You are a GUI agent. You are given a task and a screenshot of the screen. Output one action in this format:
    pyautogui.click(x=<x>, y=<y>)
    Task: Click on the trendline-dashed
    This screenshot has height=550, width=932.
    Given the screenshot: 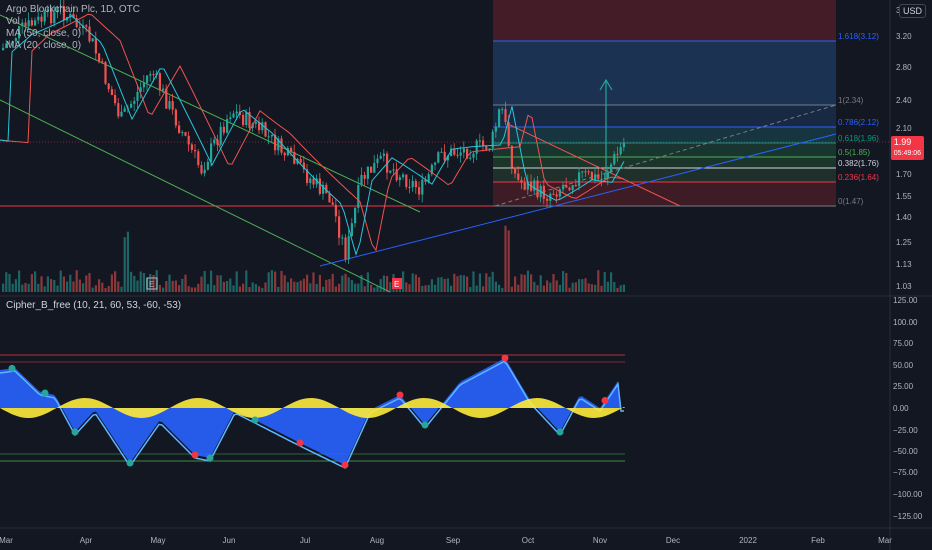 What is the action you would take?
    pyautogui.click(x=665, y=155)
    